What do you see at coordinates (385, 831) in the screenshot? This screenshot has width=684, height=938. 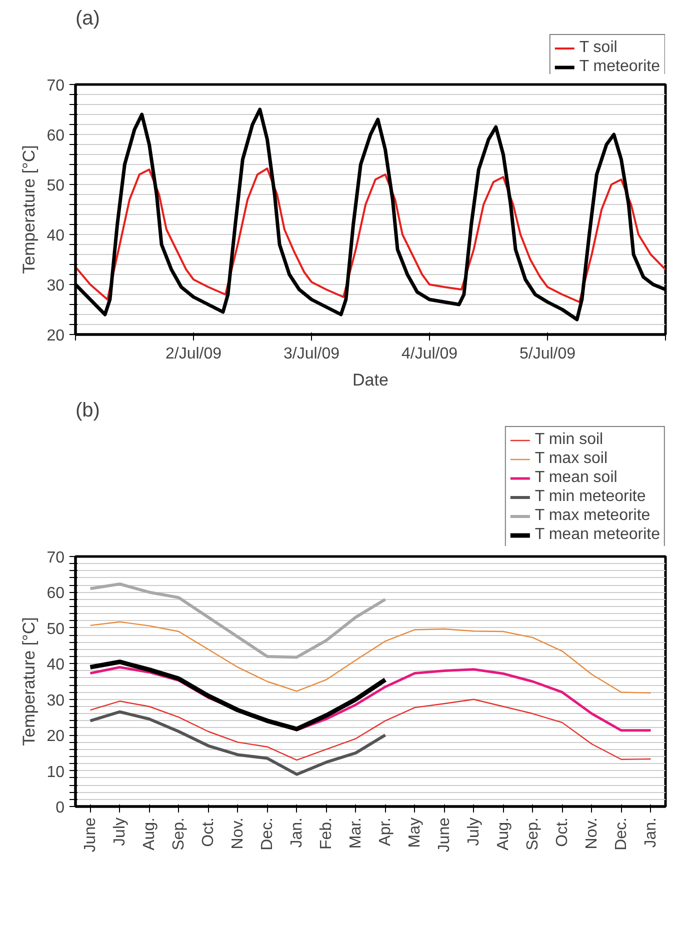 I see `x-tick-label: Apr.` at bounding box center [385, 831].